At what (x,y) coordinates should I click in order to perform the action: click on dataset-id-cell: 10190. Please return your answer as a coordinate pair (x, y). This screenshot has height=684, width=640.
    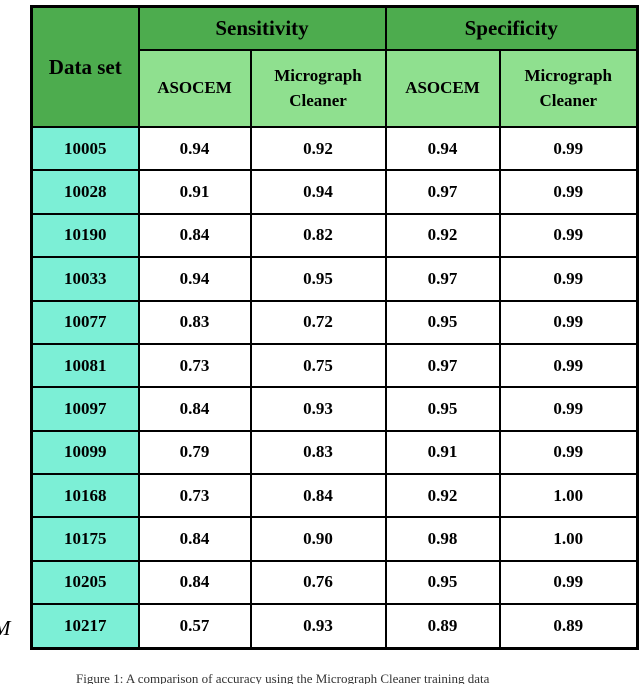
    Looking at the image, I should click on (85, 235).